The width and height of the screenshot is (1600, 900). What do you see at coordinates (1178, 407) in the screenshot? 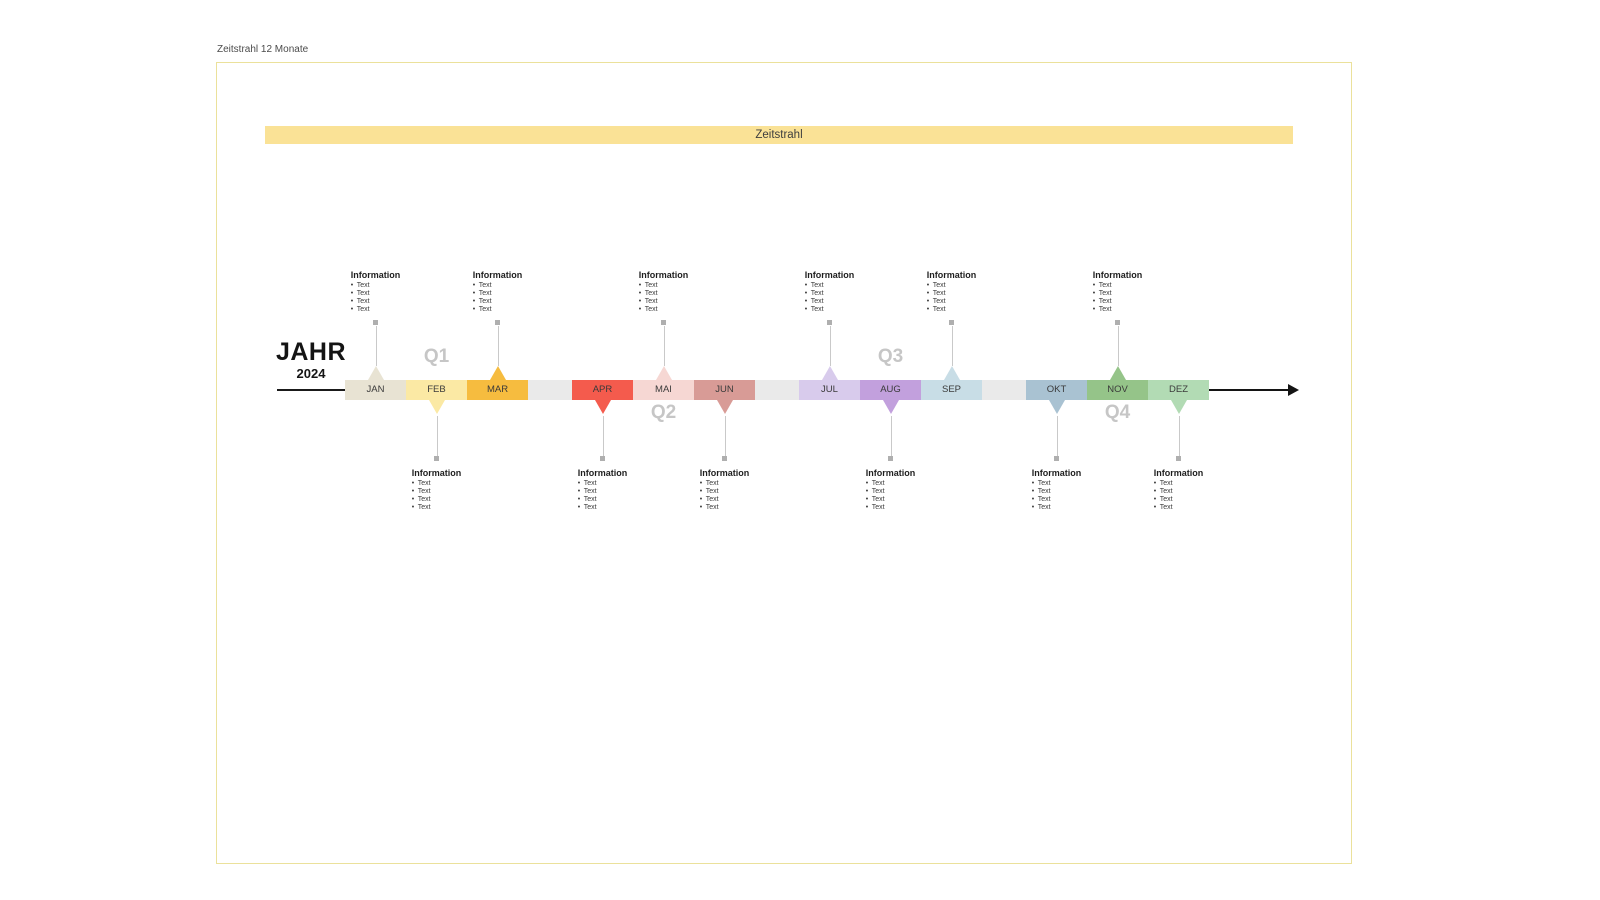
I see `month-pointer-dez` at bounding box center [1178, 407].